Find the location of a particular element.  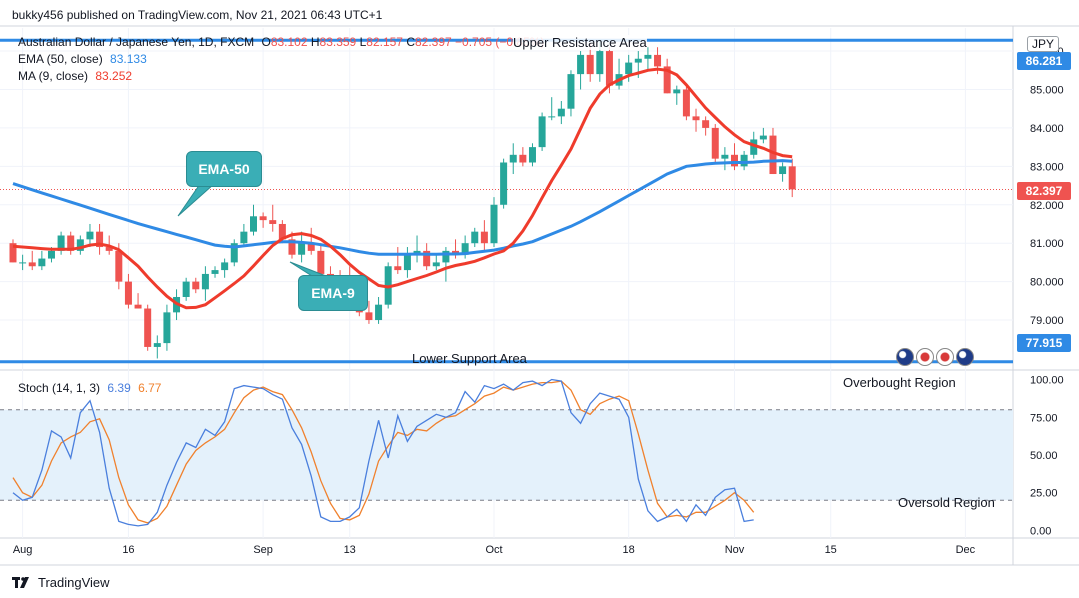

resistance-price-box: 86.281 is located at coordinates (1044, 61).